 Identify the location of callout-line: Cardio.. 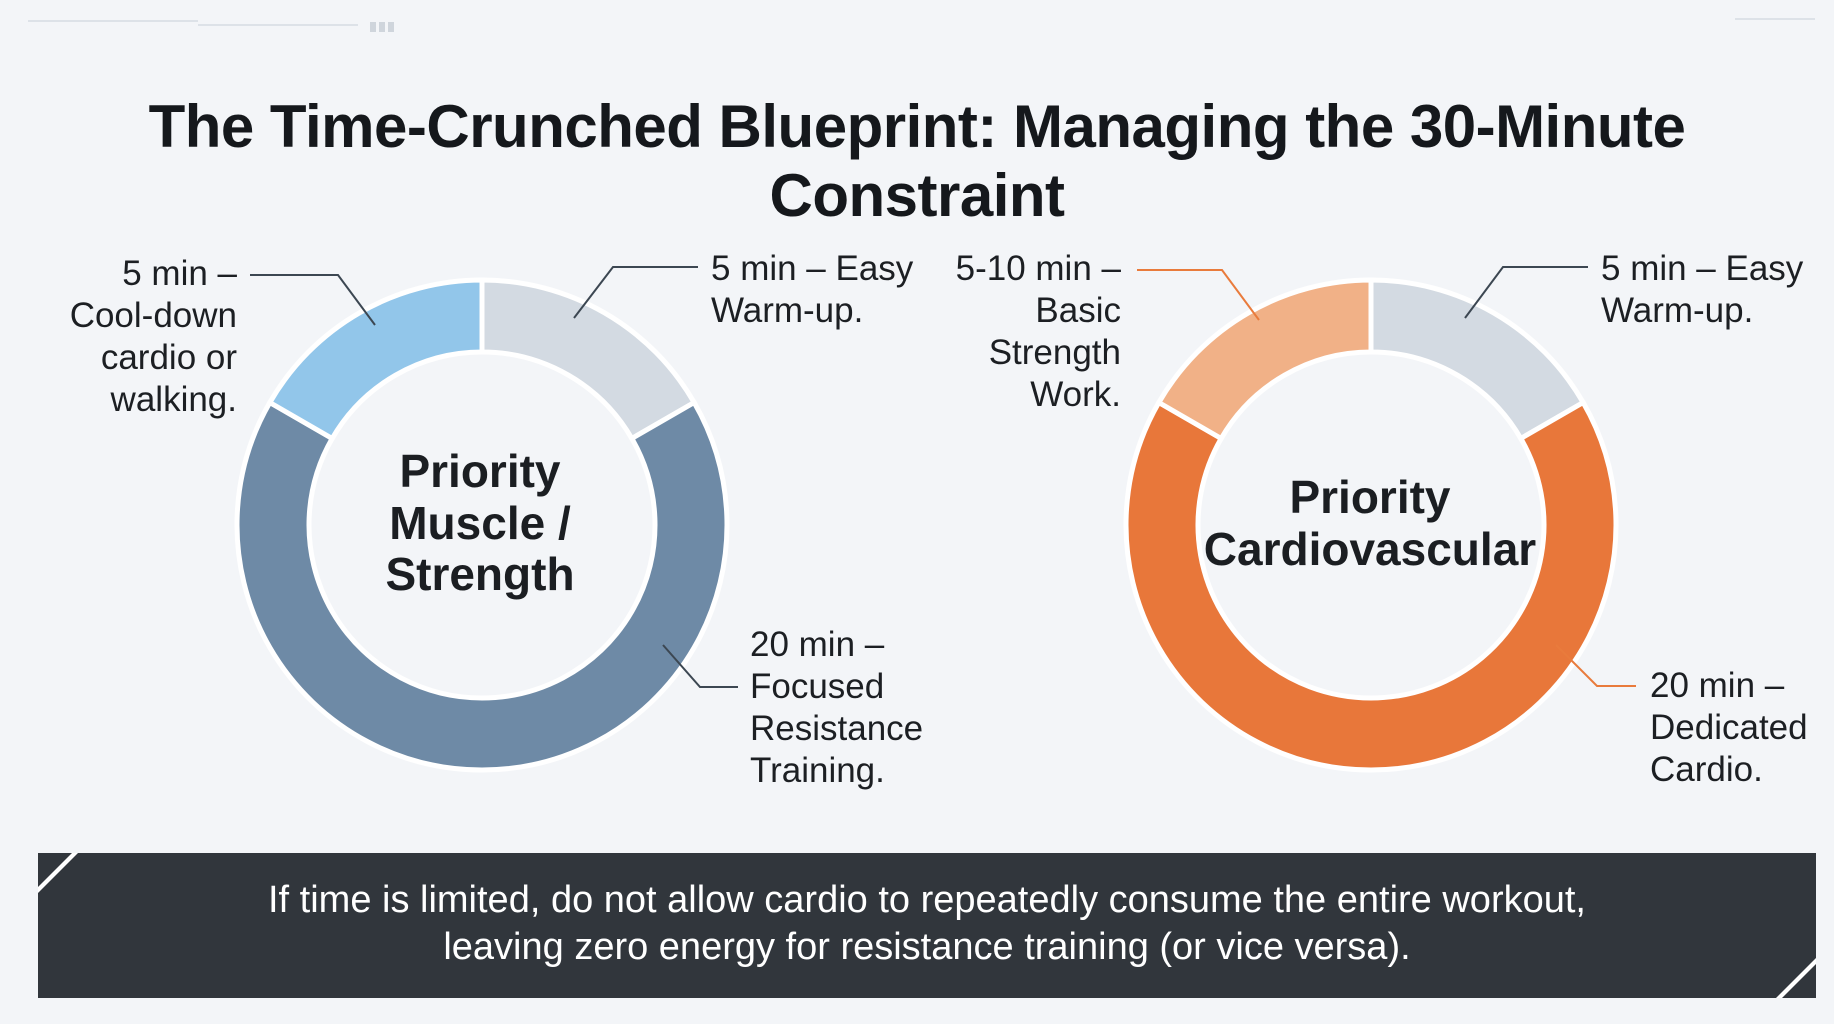
(1706, 769).